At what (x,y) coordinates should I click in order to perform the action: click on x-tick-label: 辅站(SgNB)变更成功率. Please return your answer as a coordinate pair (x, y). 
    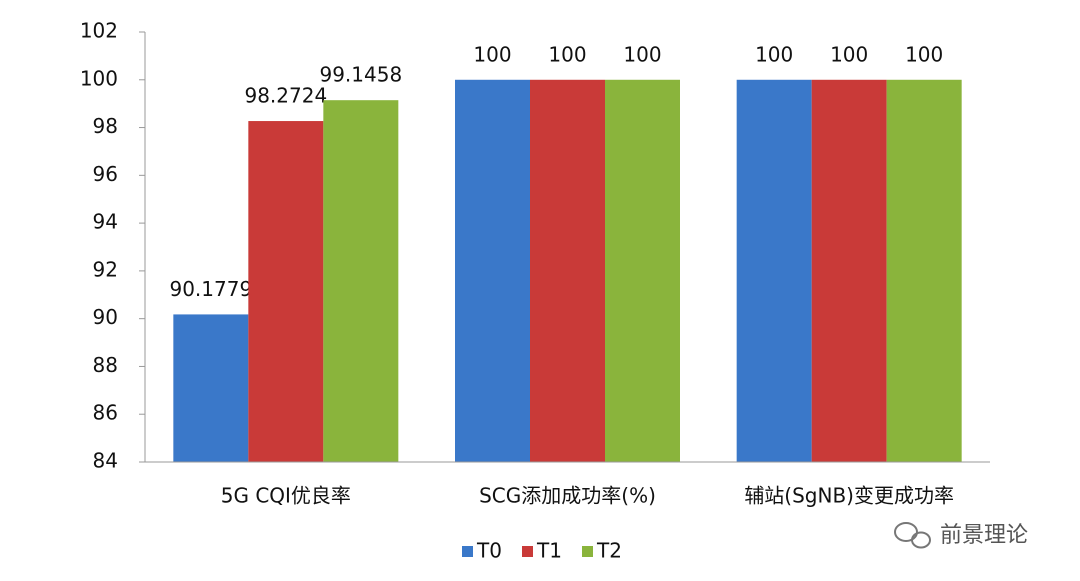
    Looking at the image, I should click on (849, 496).